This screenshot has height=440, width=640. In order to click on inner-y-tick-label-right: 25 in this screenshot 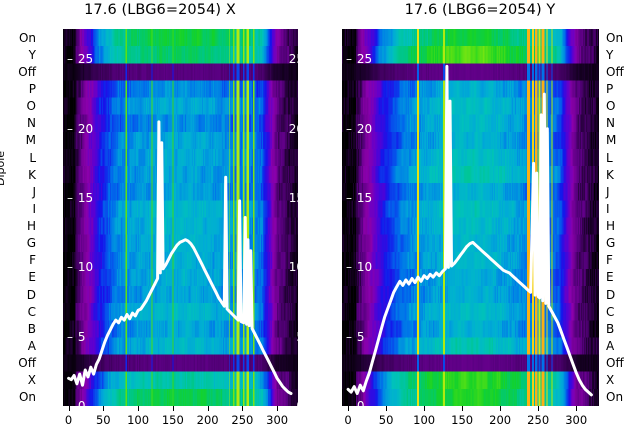, I will do `click(293, 59)`.